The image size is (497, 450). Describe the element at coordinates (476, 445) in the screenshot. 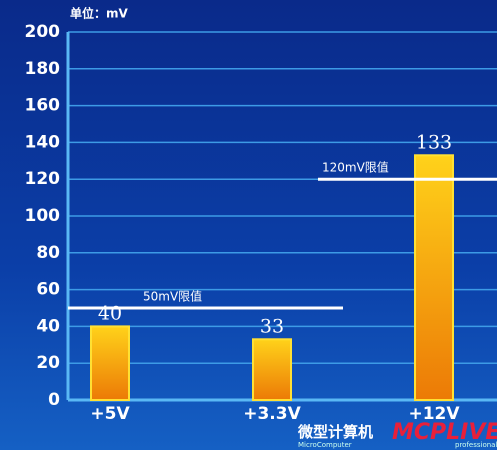

I see `watermark-sub2: professional` at that location.